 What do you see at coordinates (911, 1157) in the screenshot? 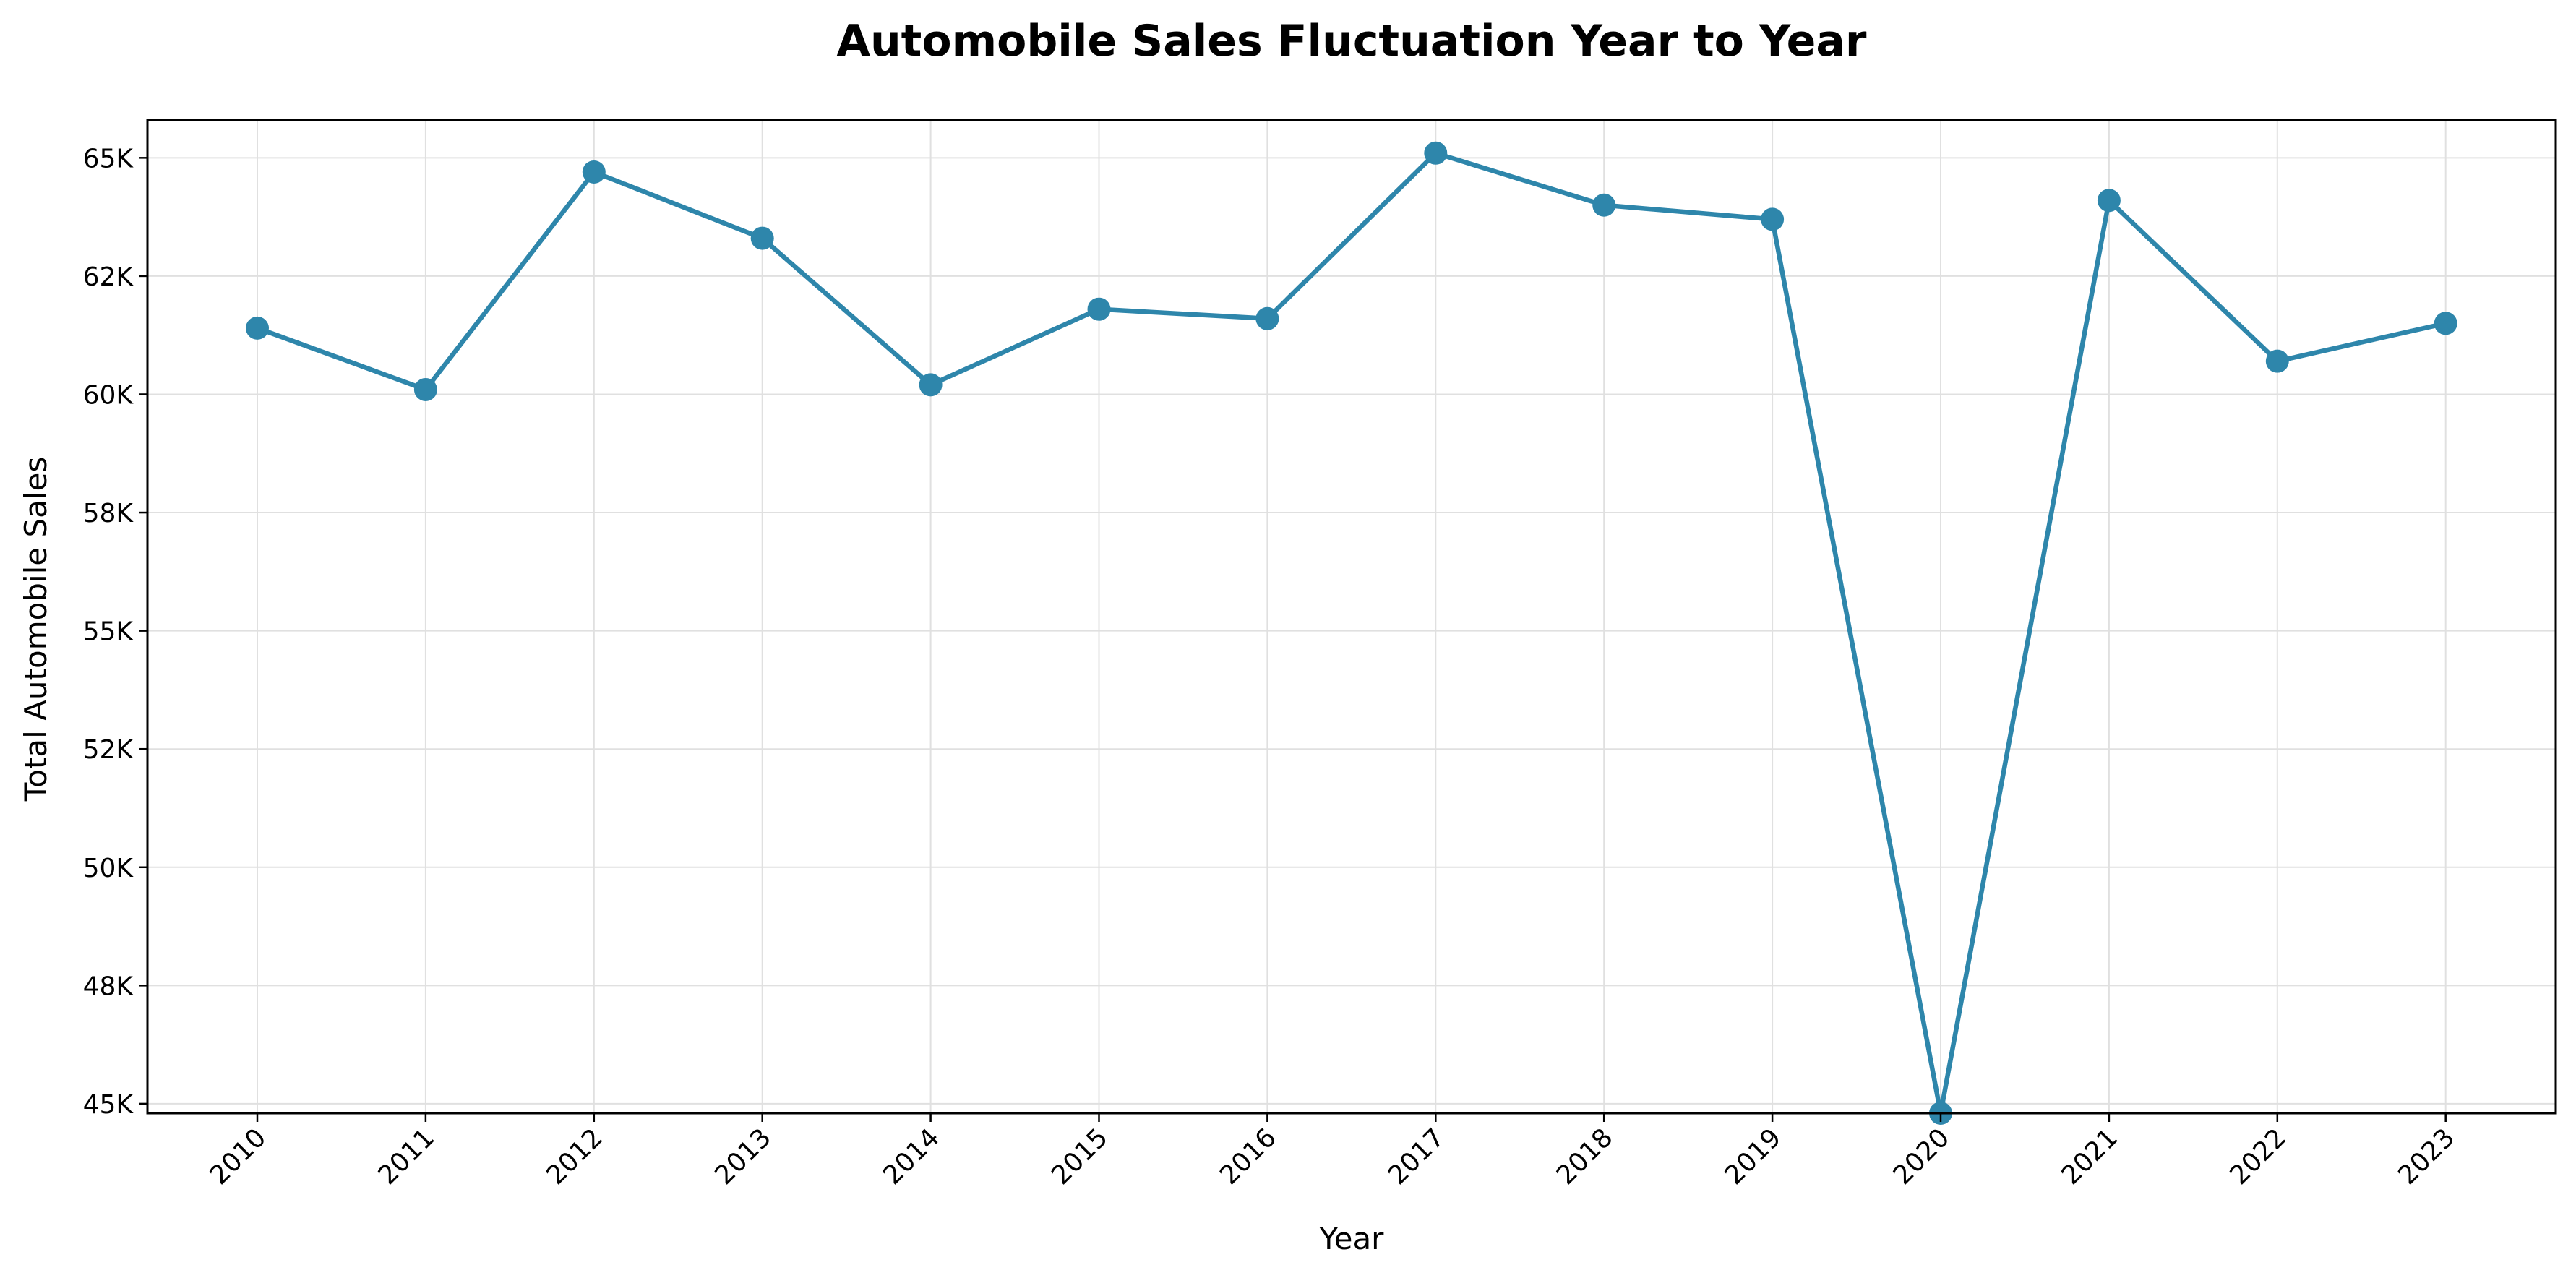
I see `x-tick-label: 2014` at bounding box center [911, 1157].